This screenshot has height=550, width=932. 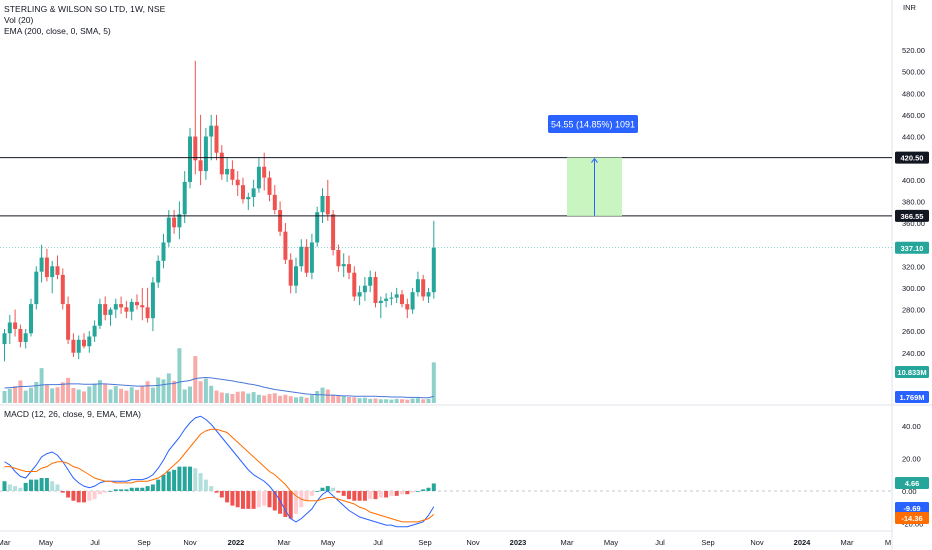 I want to click on symbol-title: STERLING & WILSON SO LTD, 1W, NSE, so click(x=85, y=9).